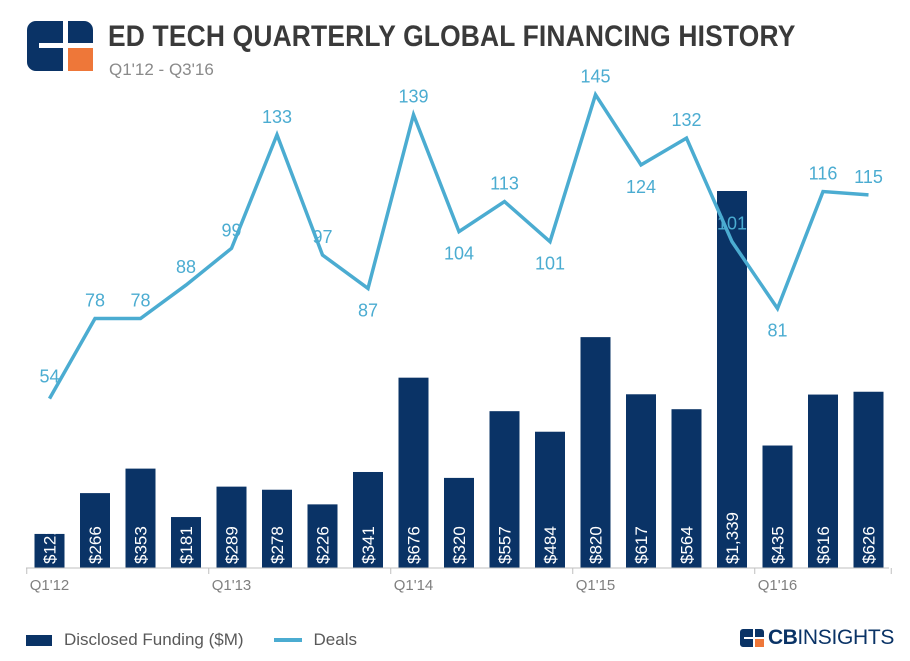 The width and height of the screenshot is (910, 661). Describe the element at coordinates (322, 237) in the screenshot. I see `deals-label: 97` at that location.